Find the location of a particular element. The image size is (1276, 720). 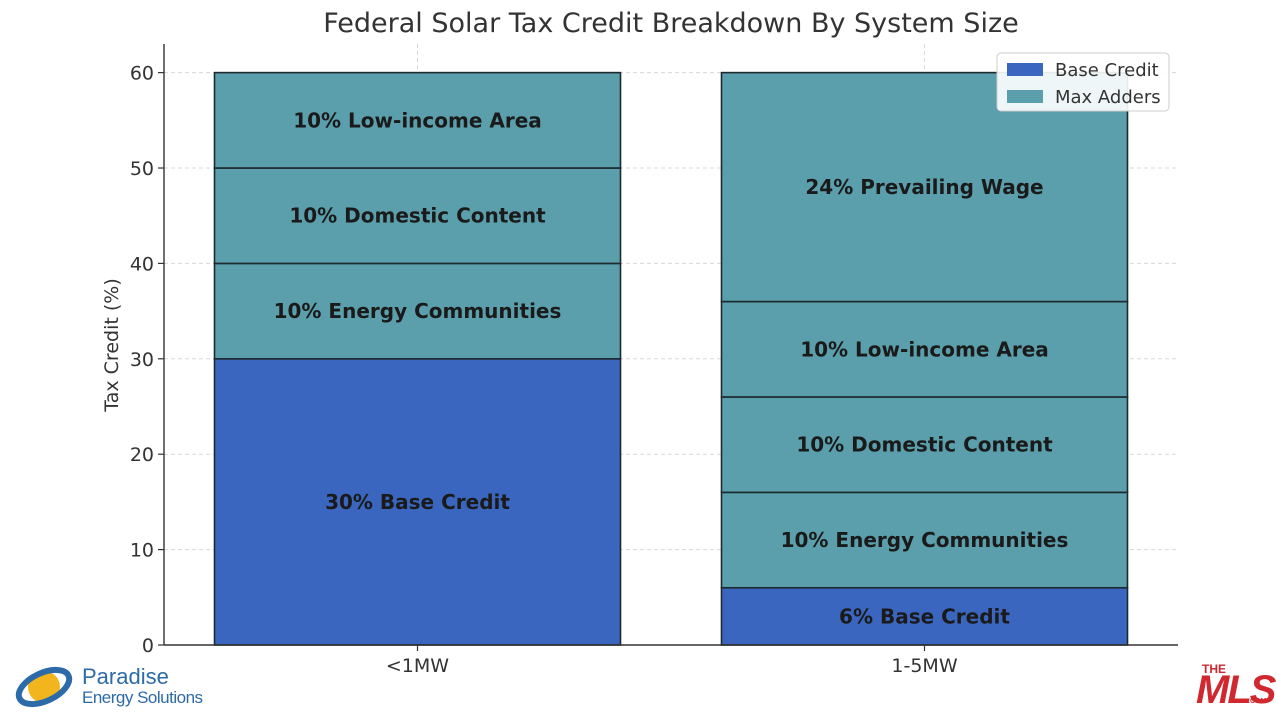

x-tick-label: <1MW is located at coordinates (417, 666).